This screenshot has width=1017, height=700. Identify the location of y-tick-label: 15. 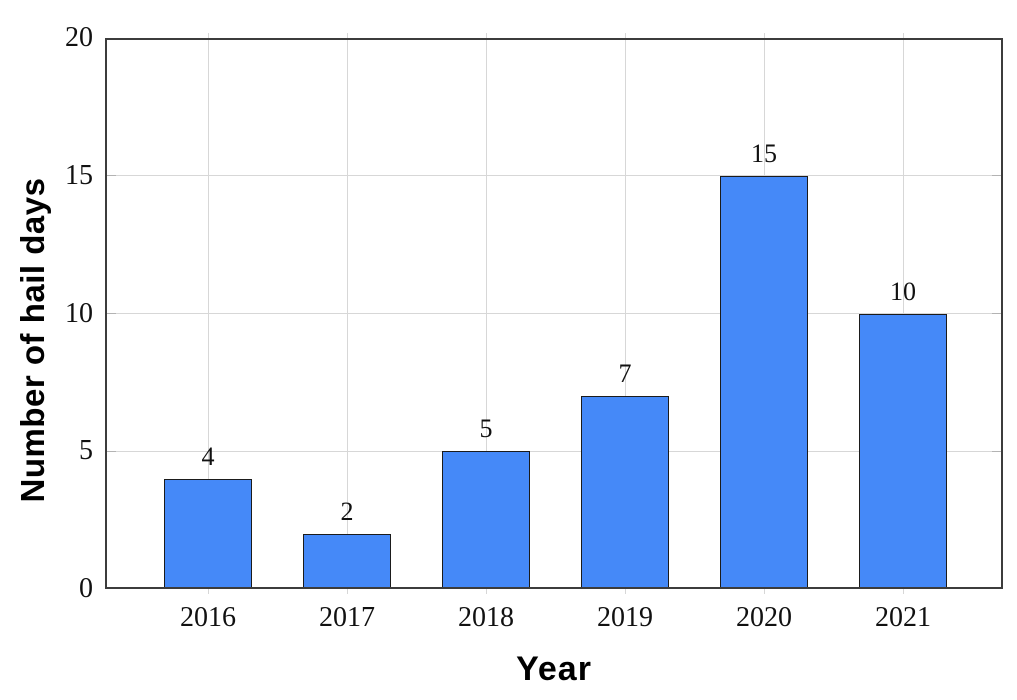
(79, 175).